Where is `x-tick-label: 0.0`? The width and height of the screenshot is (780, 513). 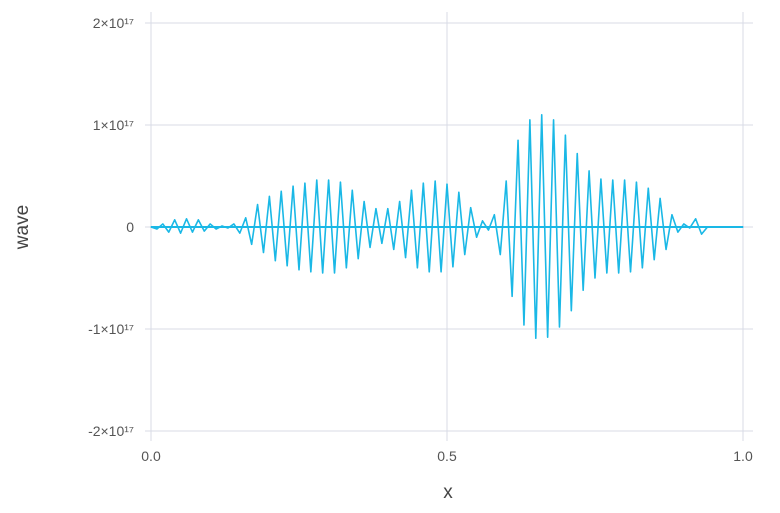
x-tick-label: 0.0 is located at coordinates (151, 456).